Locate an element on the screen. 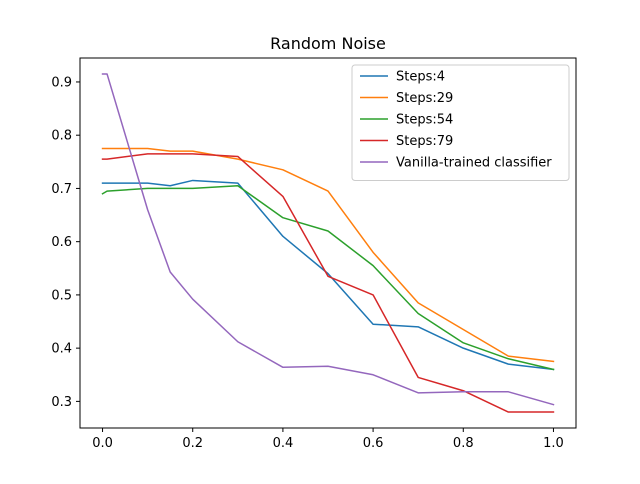 The image size is (640, 484). y-tick-label: 0.5 is located at coordinates (61, 295).